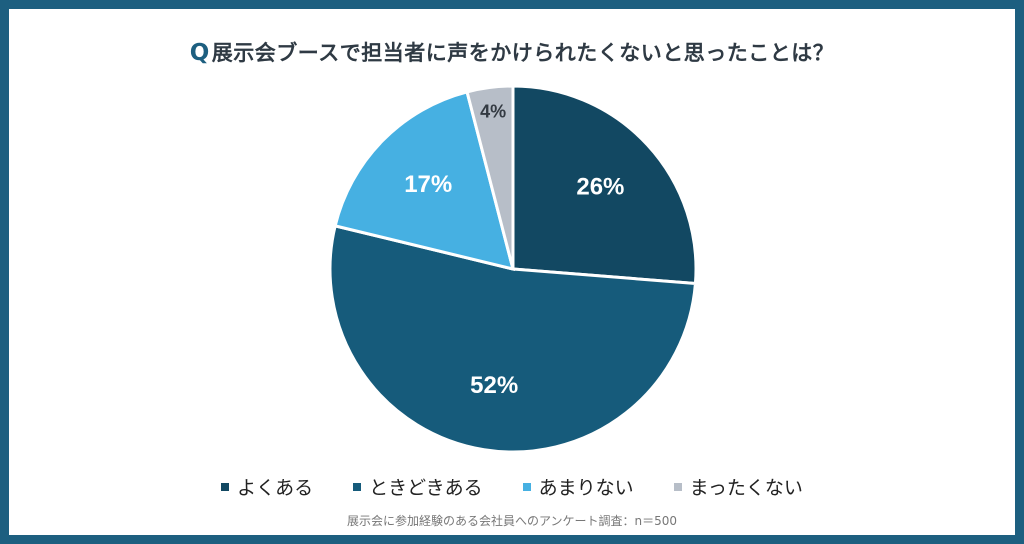 This screenshot has width=1024, height=544. Describe the element at coordinates (512, 521) in the screenshot. I see `survey-footnote: 展示会に参加経験のある会社員へのアンケート調査：n＝500` at that location.